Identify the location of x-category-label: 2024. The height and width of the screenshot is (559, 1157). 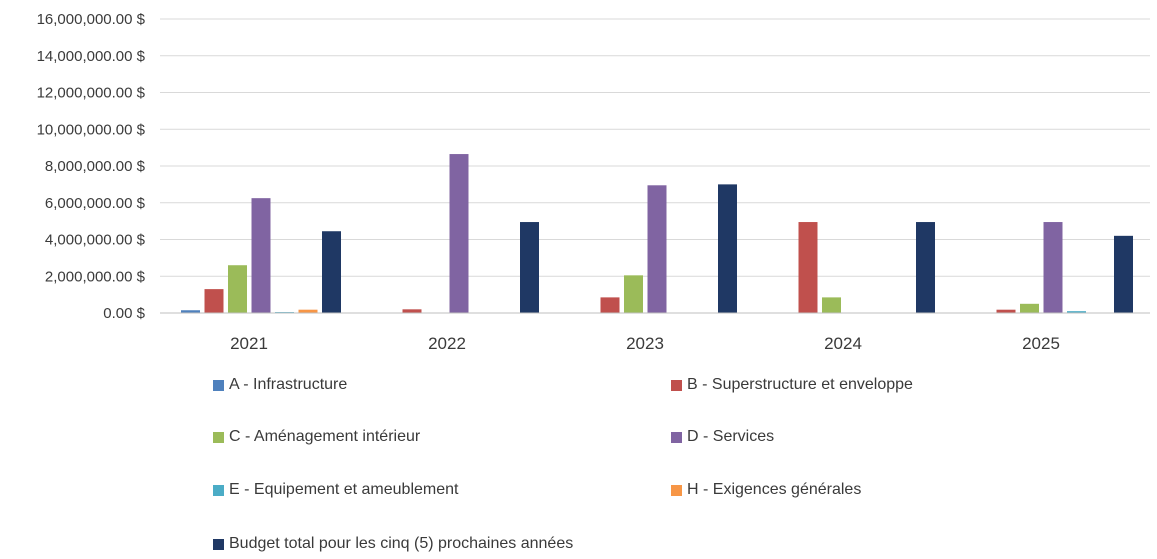
(843, 343).